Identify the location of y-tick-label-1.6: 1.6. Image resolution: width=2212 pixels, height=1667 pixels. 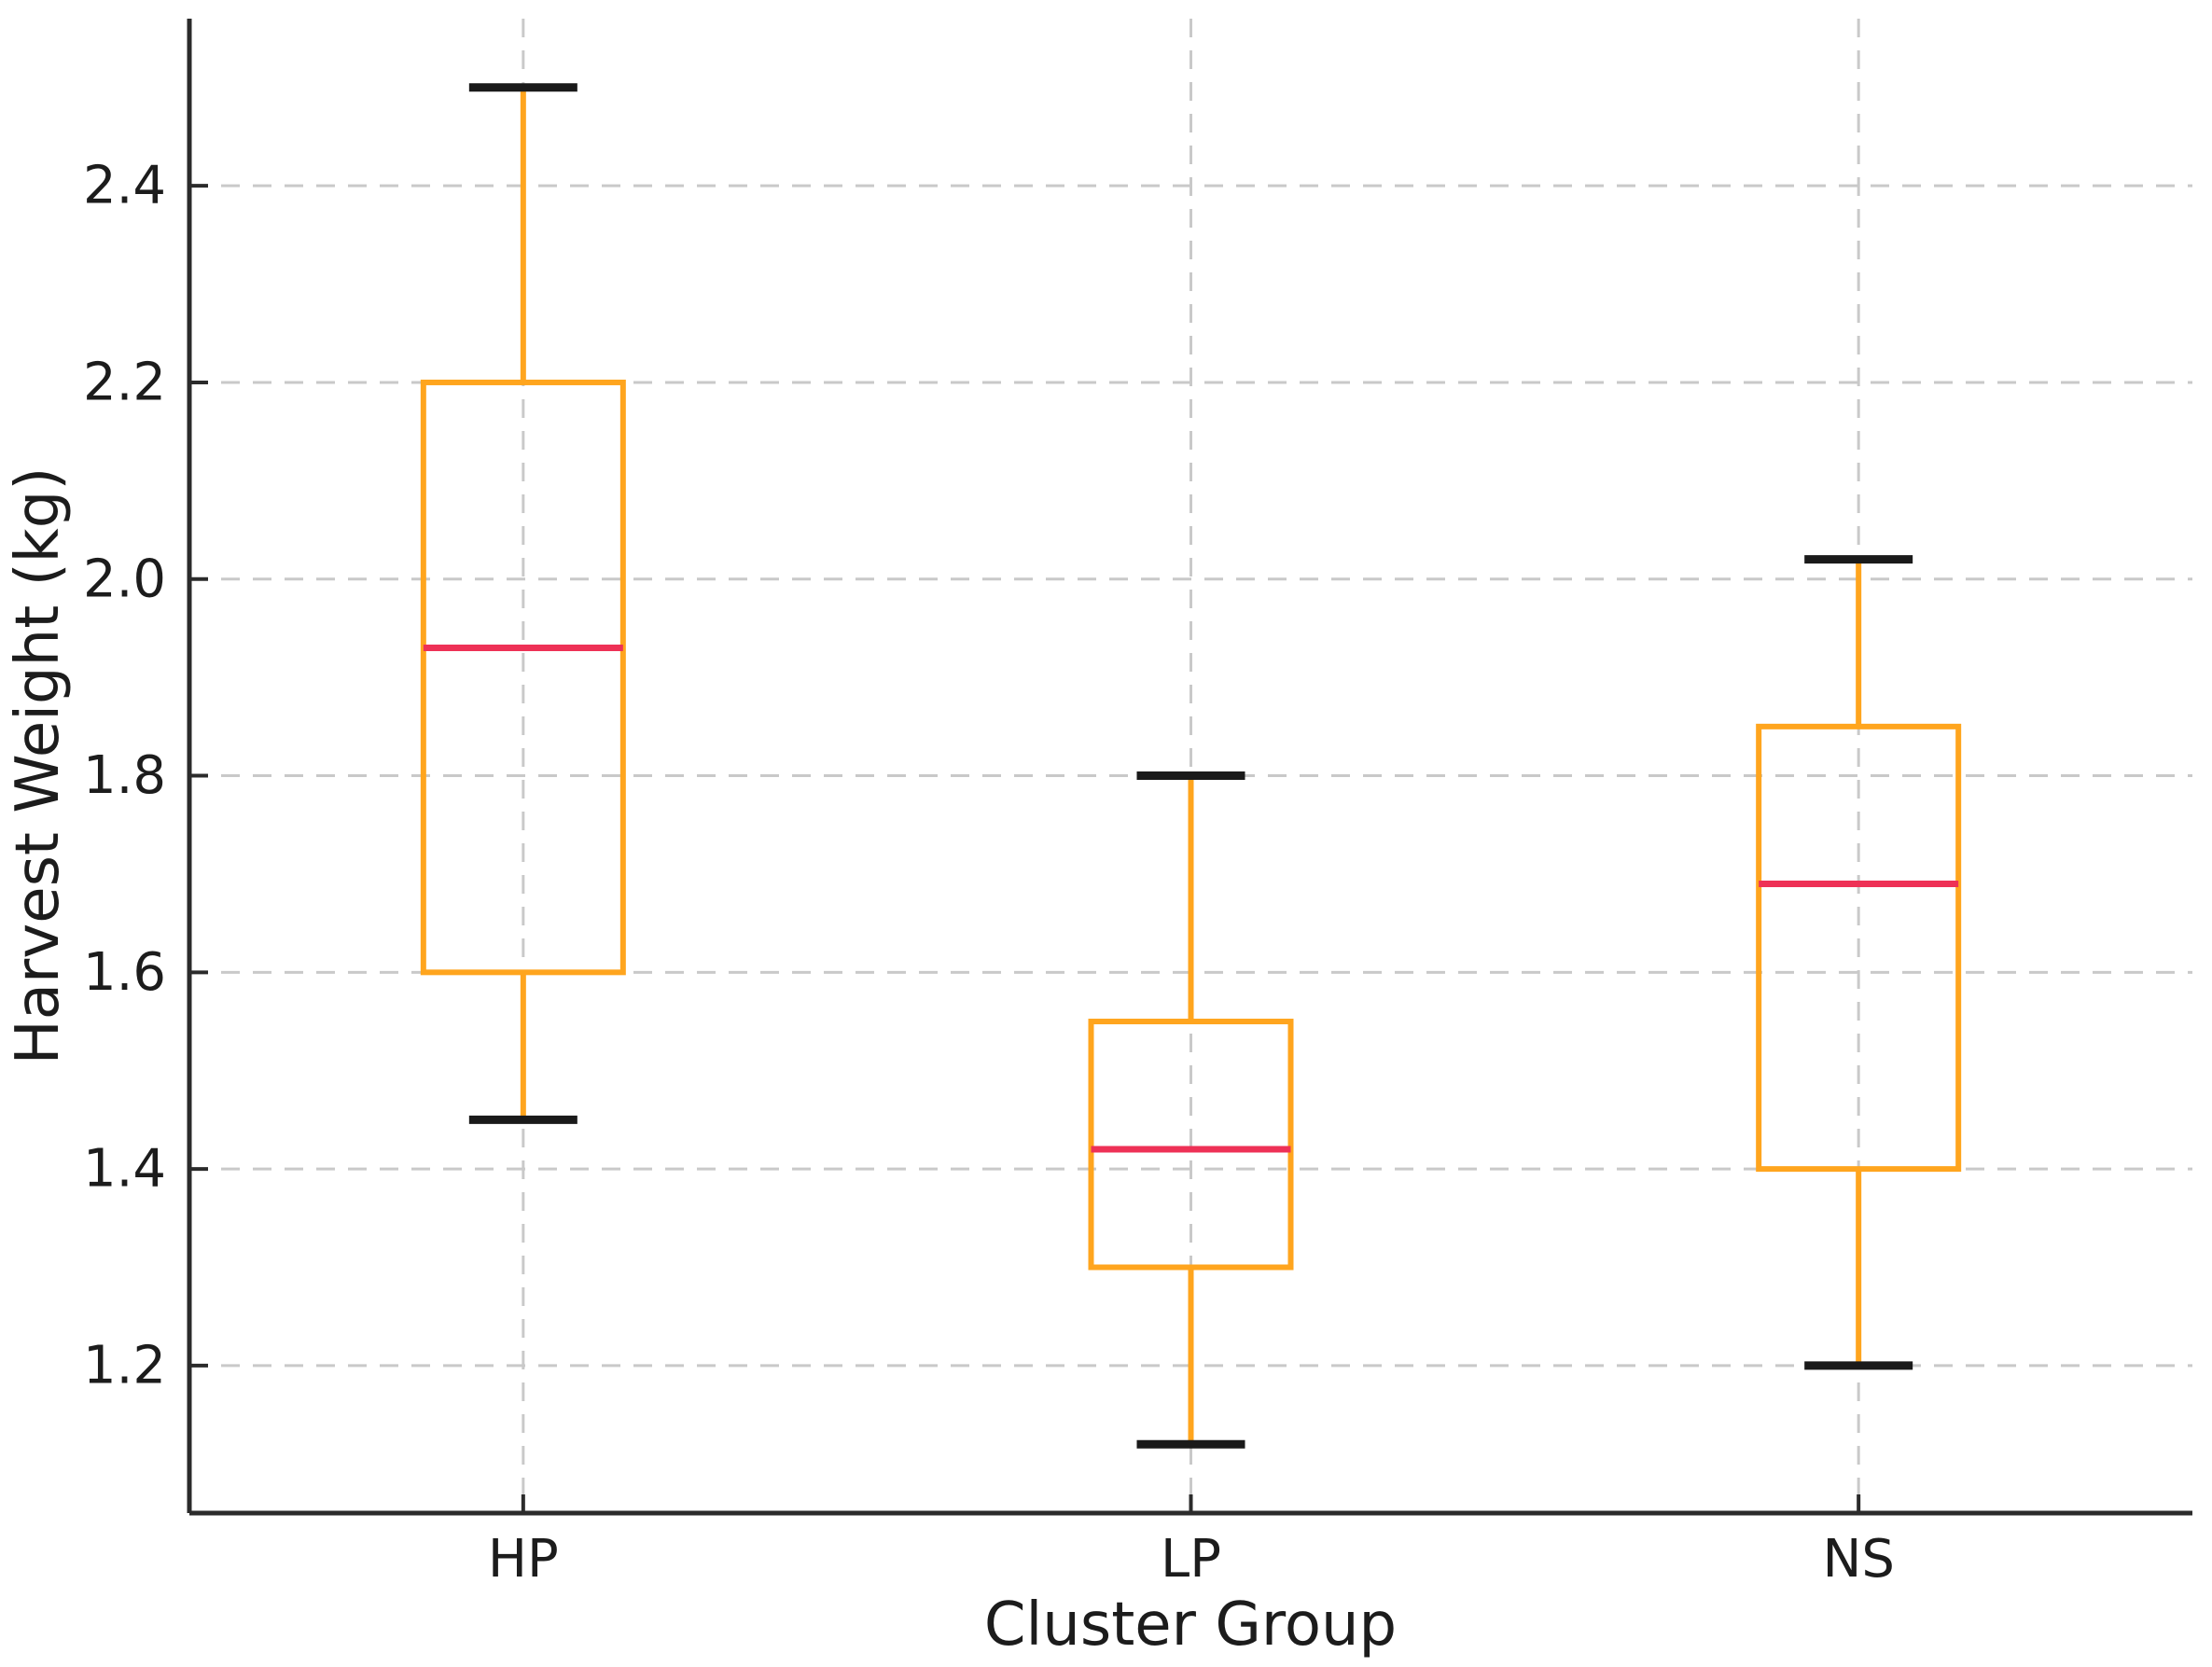
(125, 972).